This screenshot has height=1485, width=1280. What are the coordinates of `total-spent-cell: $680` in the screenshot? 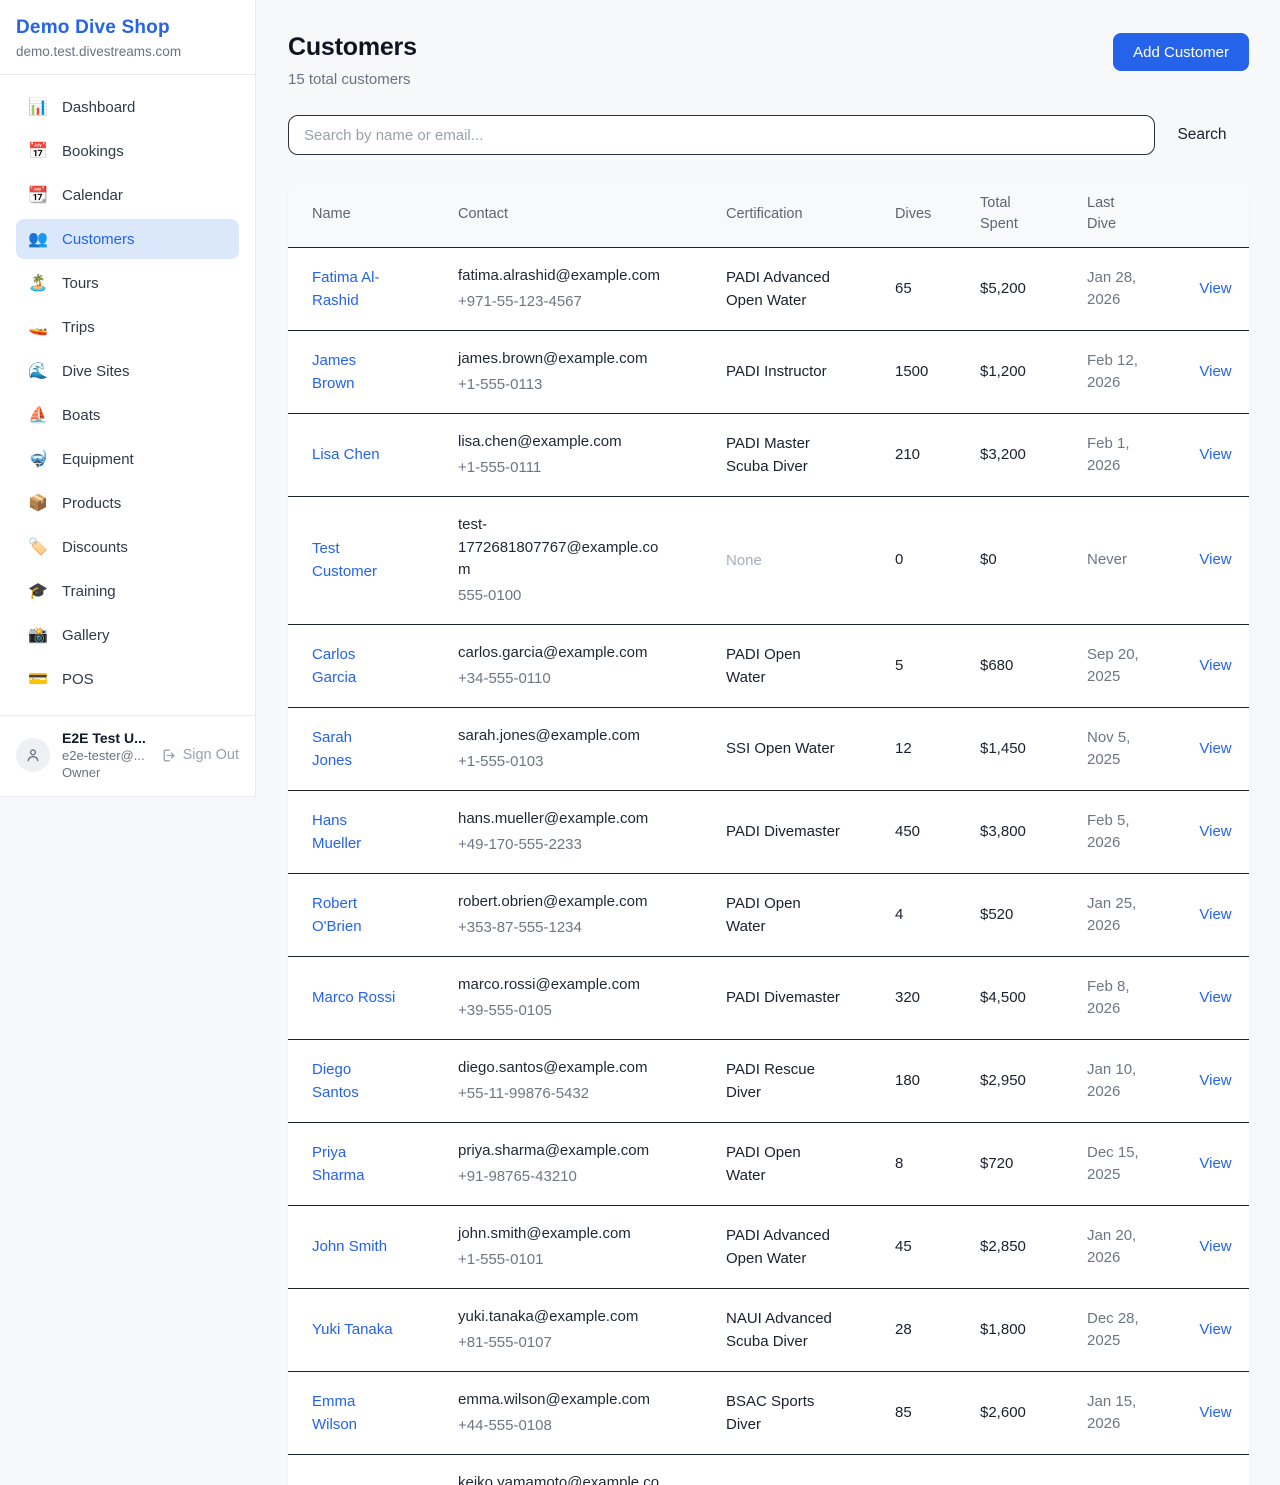 It's located at (1009, 666).